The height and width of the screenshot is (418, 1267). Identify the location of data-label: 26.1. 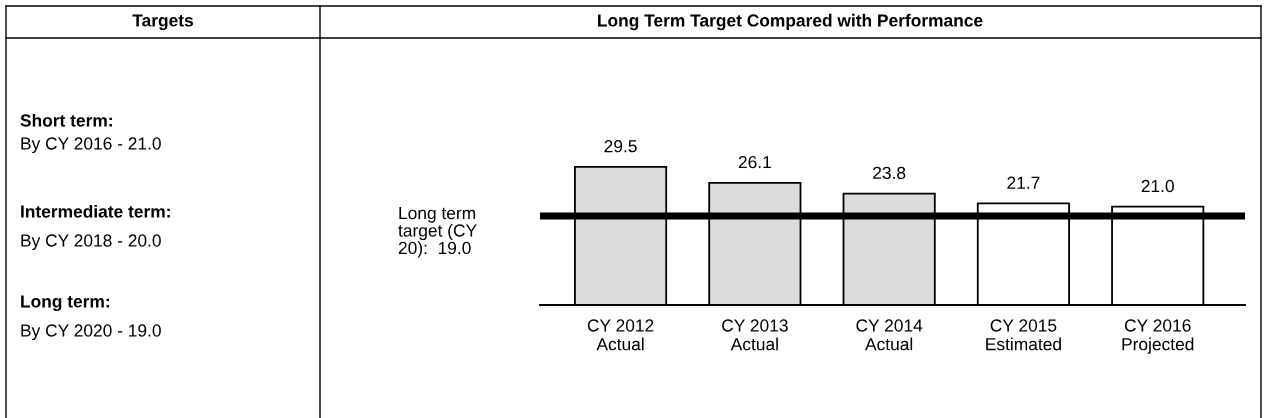
(754, 162).